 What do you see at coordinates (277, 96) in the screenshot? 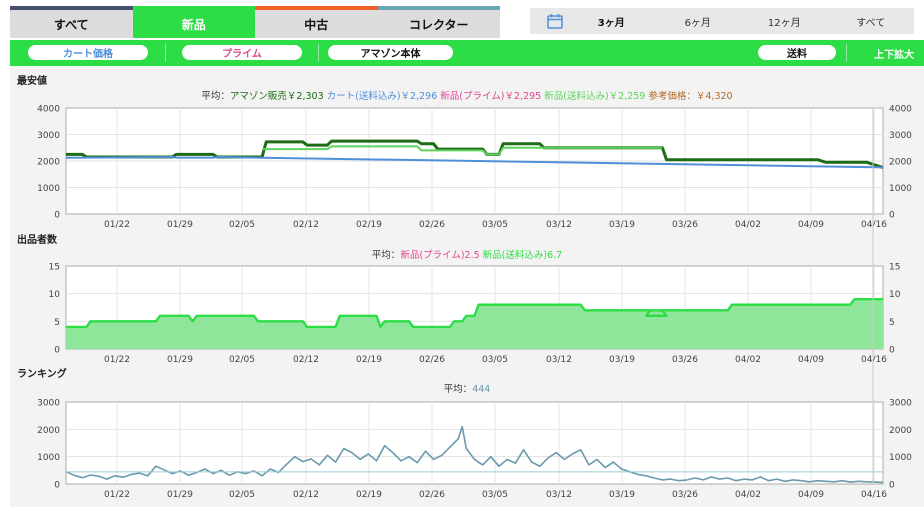
I see `legend-entry: アマゾン販売￥2,303` at bounding box center [277, 96].